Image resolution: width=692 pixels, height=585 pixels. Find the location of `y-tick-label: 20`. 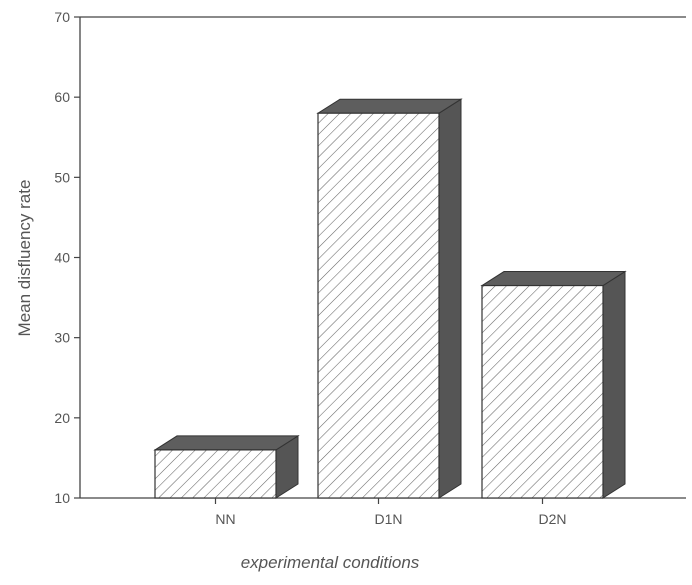

y-tick-label: 20 is located at coordinates (62, 418).